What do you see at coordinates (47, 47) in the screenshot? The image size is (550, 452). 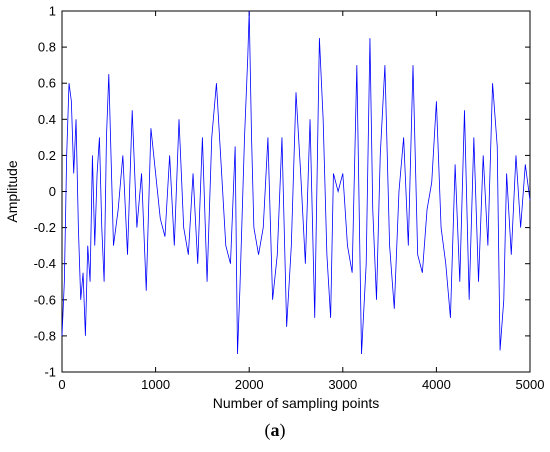 I see `y-tick-label: 0.8` at bounding box center [47, 47].